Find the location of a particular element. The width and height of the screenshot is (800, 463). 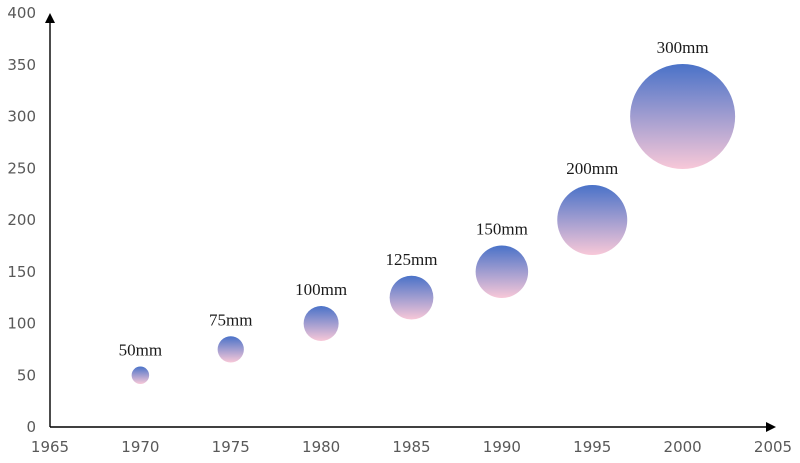

x-tick-label: 1980 is located at coordinates (321, 447).